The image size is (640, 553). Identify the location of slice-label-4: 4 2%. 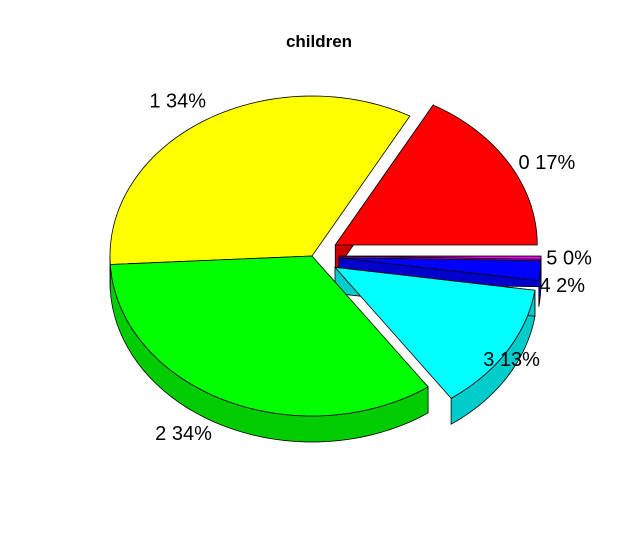
(563, 286).